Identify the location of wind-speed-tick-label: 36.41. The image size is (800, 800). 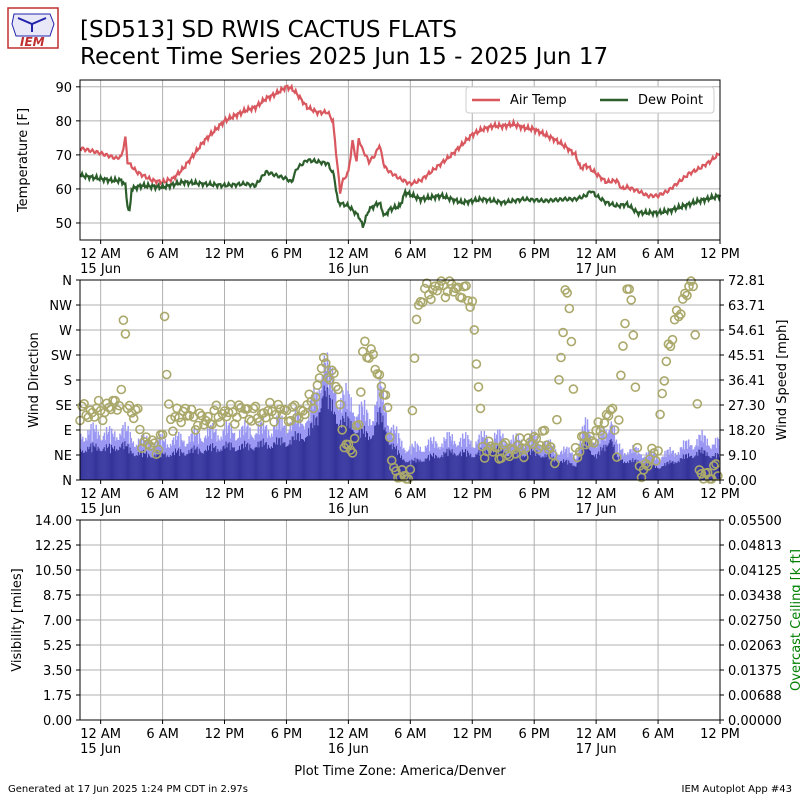
(746, 381).